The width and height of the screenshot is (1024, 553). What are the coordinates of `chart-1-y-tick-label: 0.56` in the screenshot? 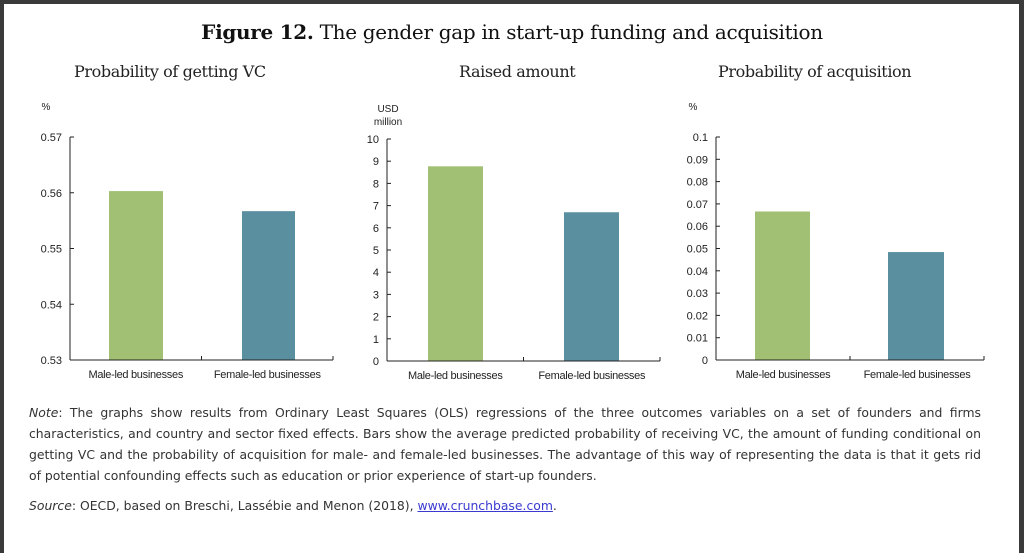 It's located at (51, 194).